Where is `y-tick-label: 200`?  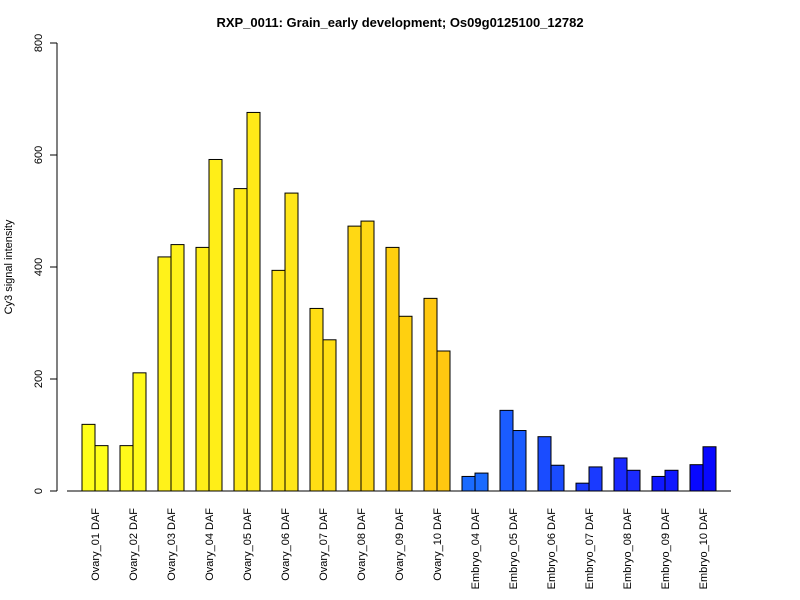 y-tick-label: 200 is located at coordinates (39, 379).